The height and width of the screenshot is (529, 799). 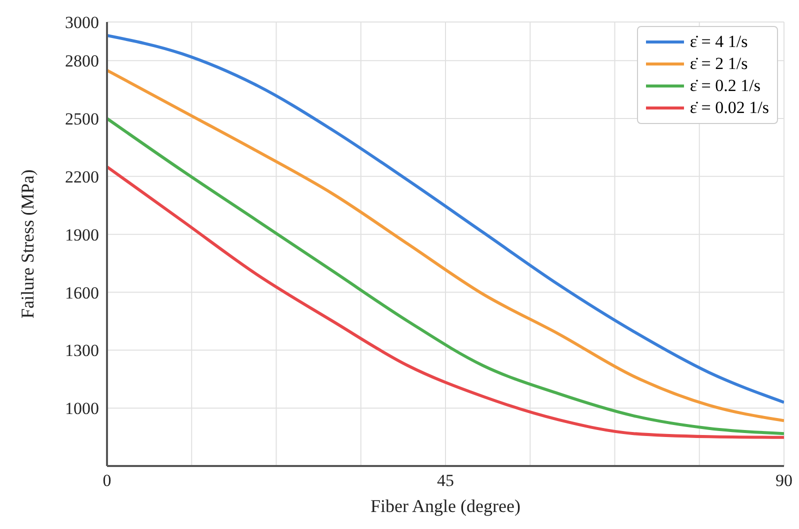 I want to click on y-tick-label: 1300, so click(x=82, y=350).